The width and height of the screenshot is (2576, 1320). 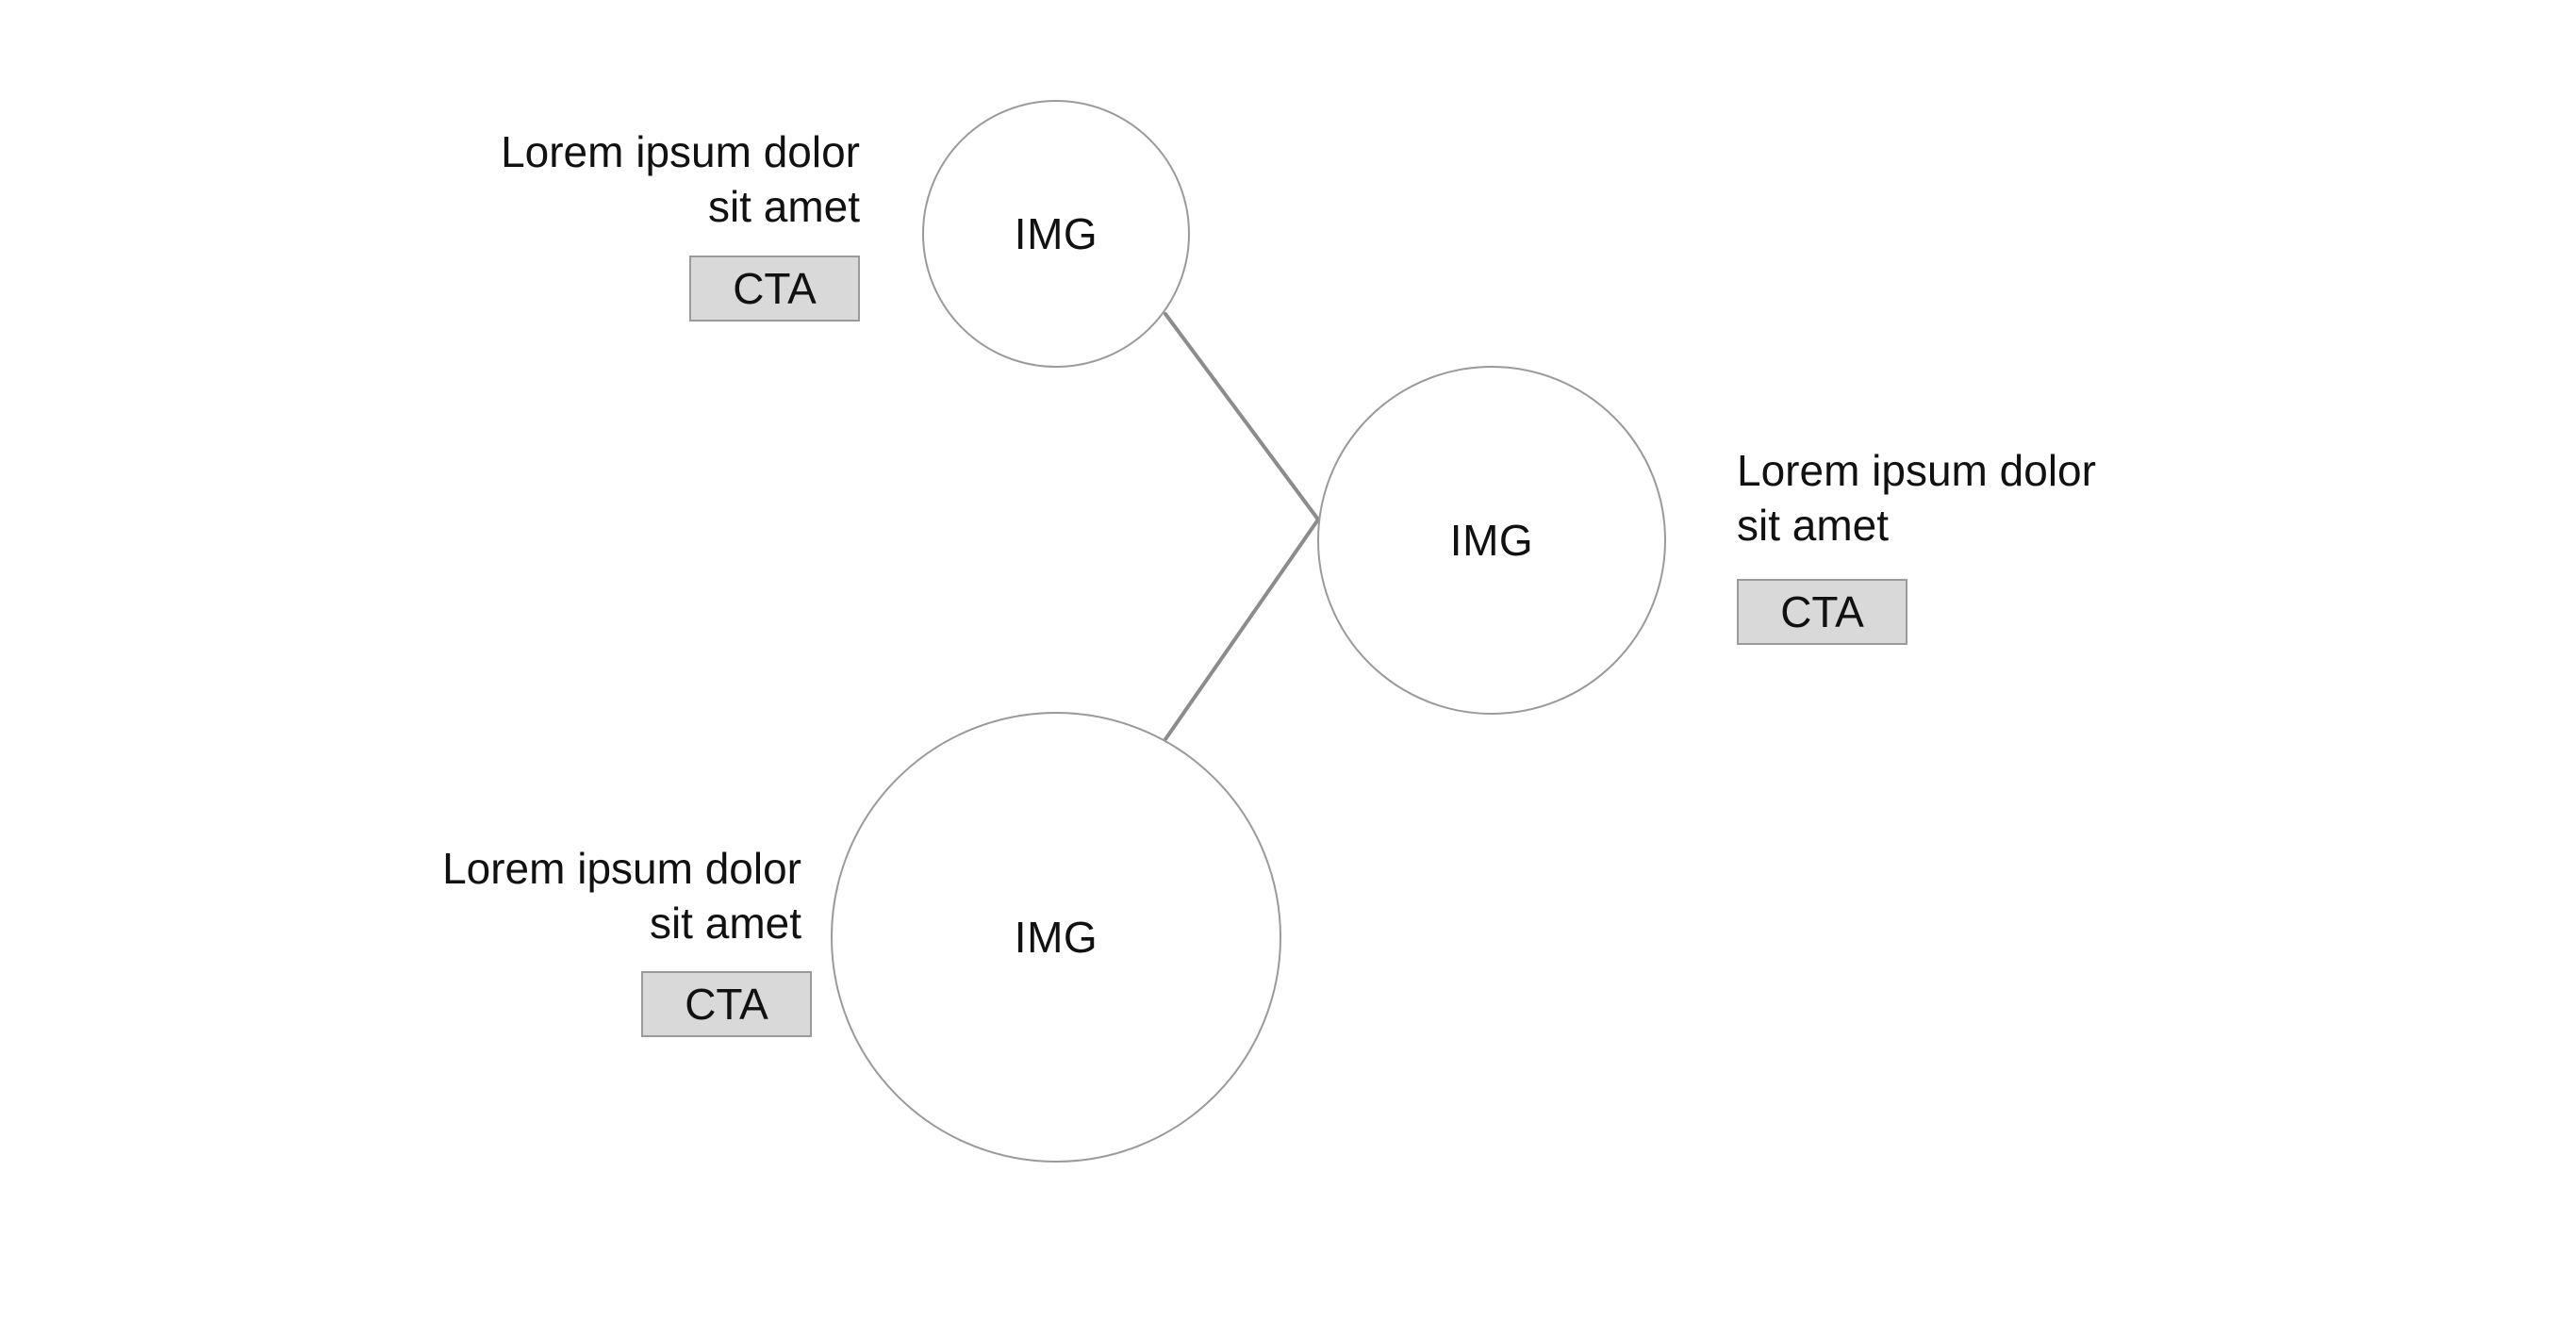 What do you see at coordinates (774, 289) in the screenshot?
I see `node-top-cta-button: CTA` at bounding box center [774, 289].